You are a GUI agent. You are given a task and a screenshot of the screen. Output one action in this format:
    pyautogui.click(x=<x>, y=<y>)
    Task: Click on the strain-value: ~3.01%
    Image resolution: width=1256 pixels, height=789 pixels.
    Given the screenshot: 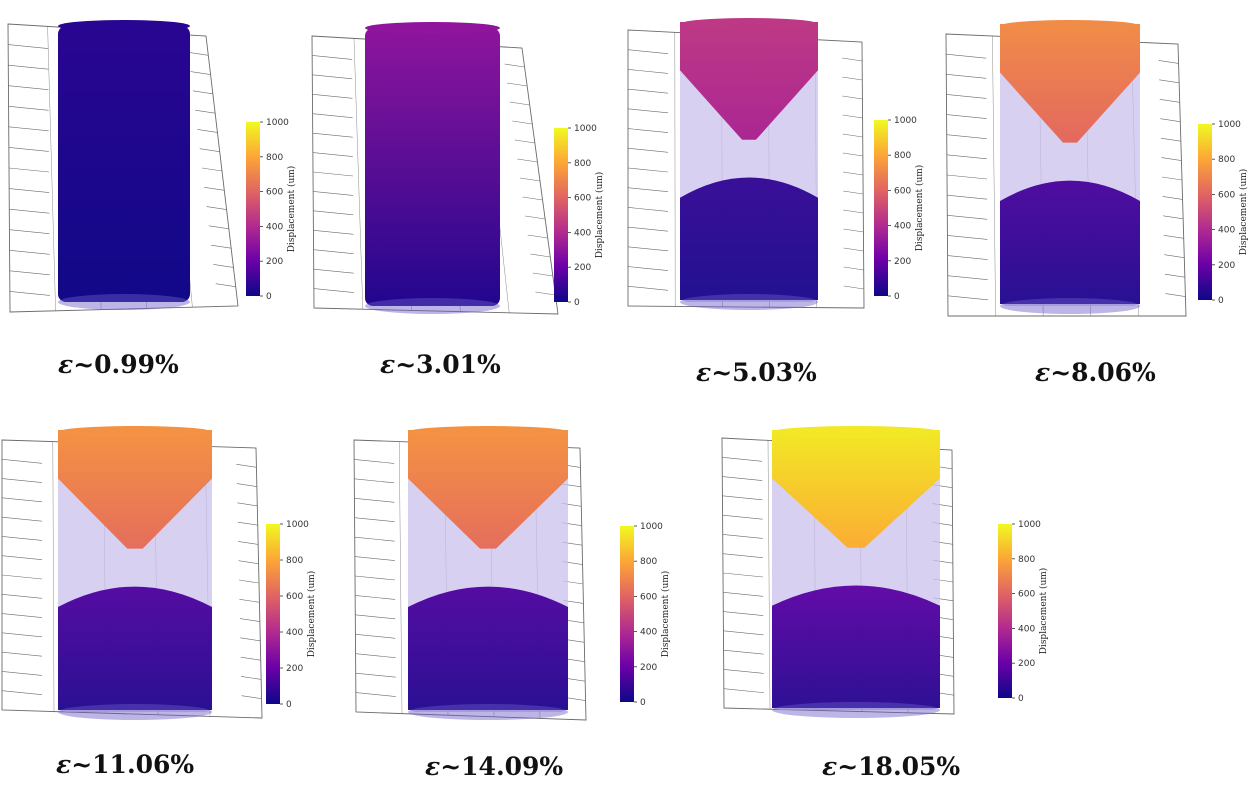 What is the action you would take?
    pyautogui.click(x=448, y=364)
    